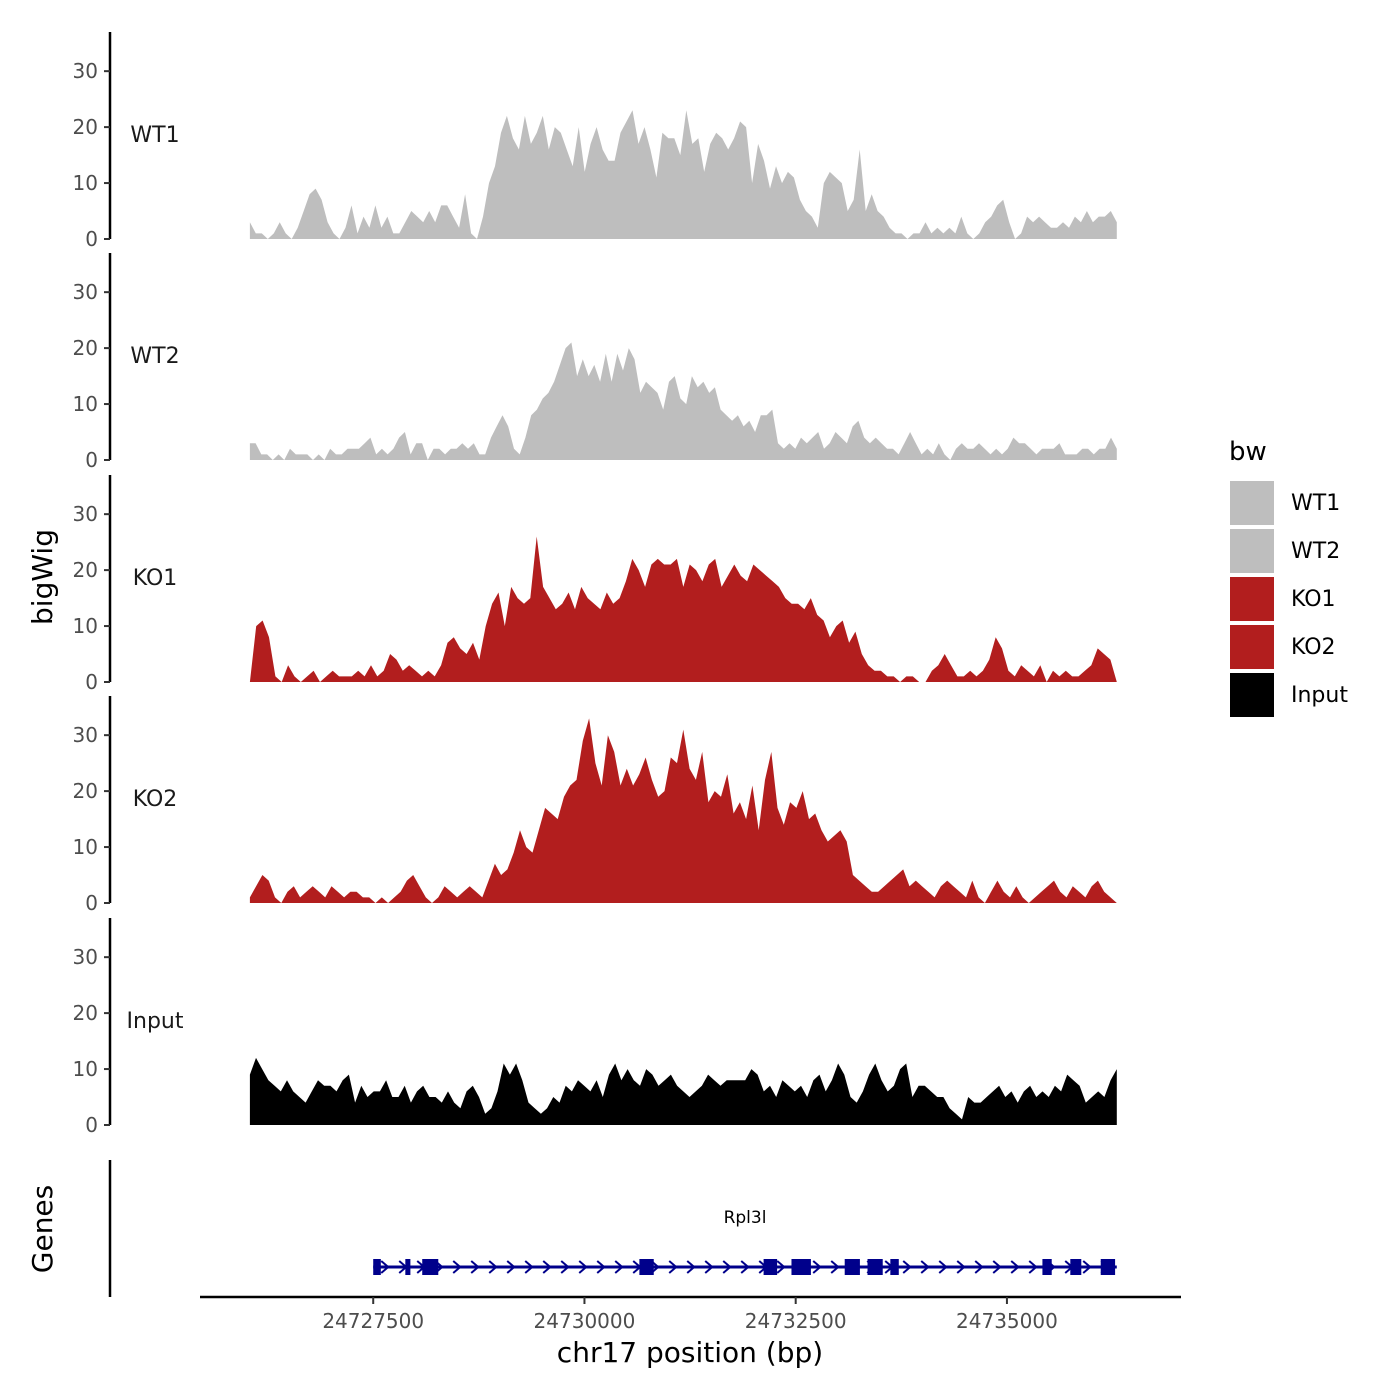 This screenshot has height=1400, width=1400. Describe the element at coordinates (1313, 647) in the screenshot. I see `legend-label: KO2` at that location.